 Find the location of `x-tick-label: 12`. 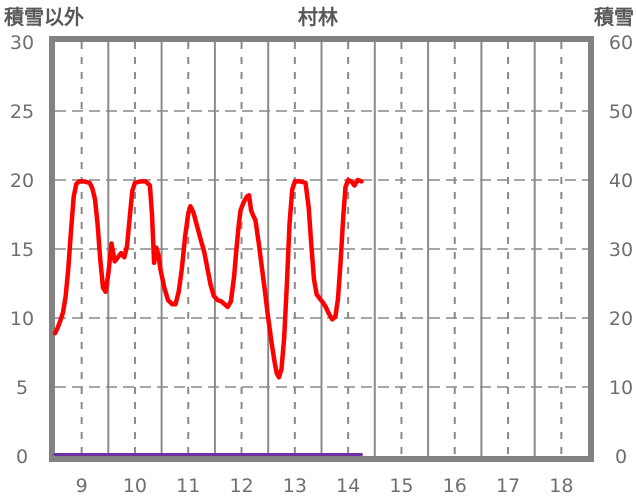

x-tick-label: 12 is located at coordinates (241, 486).